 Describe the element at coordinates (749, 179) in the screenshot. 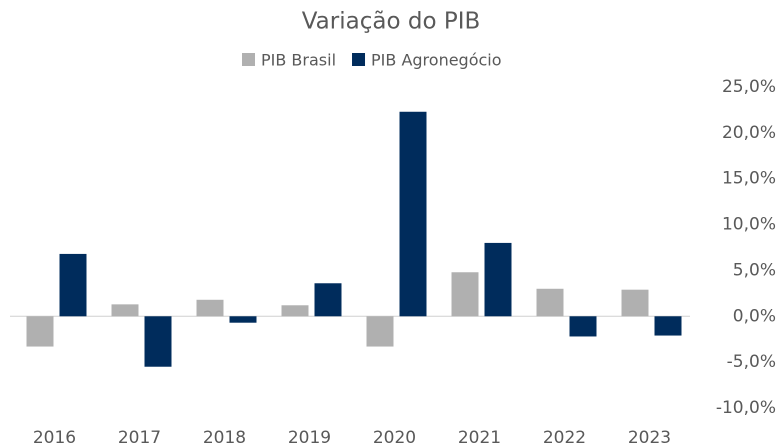

I see `y-tick-label: 15,0%` at that location.